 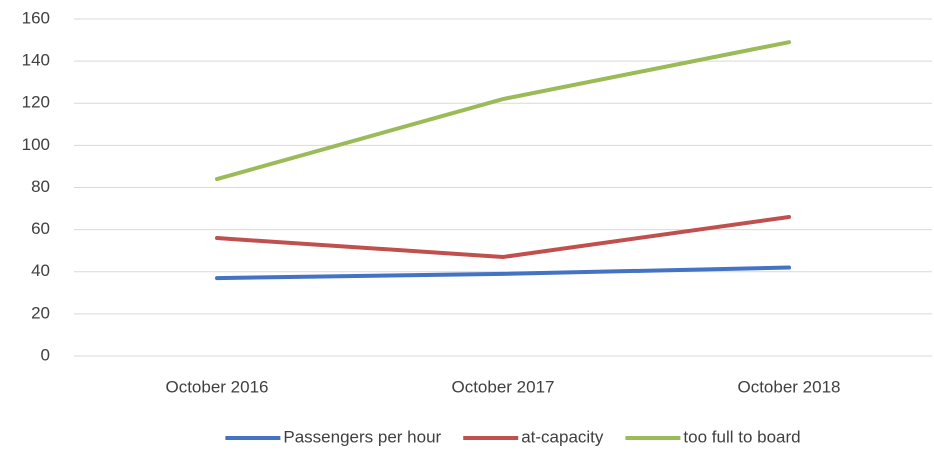 I want to click on legend-label: at-capacity, so click(x=562, y=436).